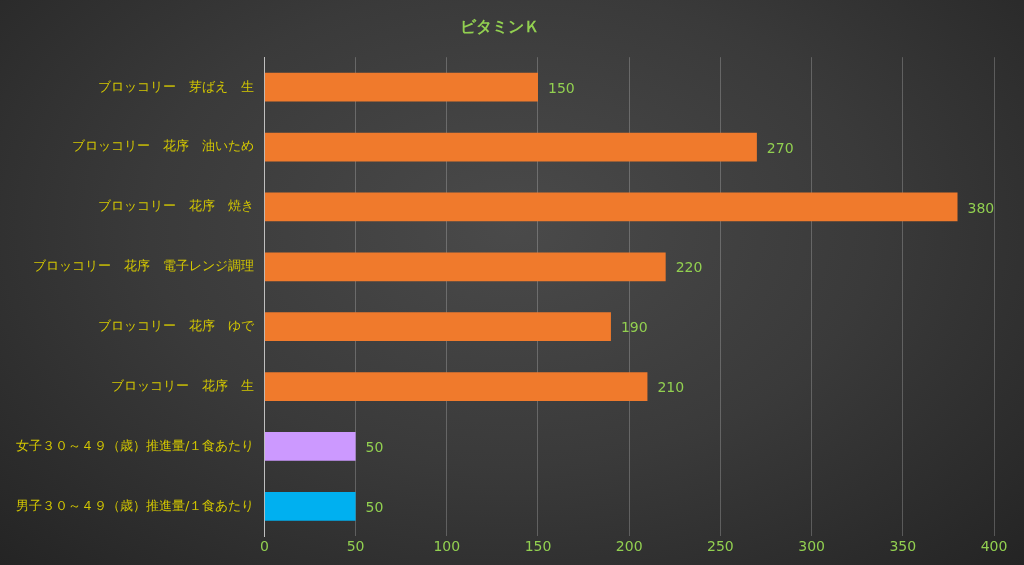 Image resolution: width=1024 pixels, height=565 pixels. What do you see at coordinates (561, 87) in the screenshot?
I see `data-label: 150` at bounding box center [561, 87].